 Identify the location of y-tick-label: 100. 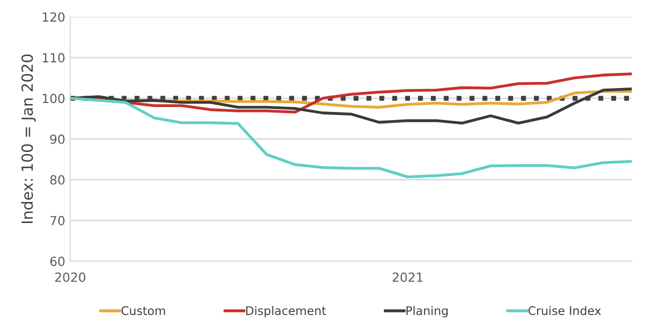
(53, 99).